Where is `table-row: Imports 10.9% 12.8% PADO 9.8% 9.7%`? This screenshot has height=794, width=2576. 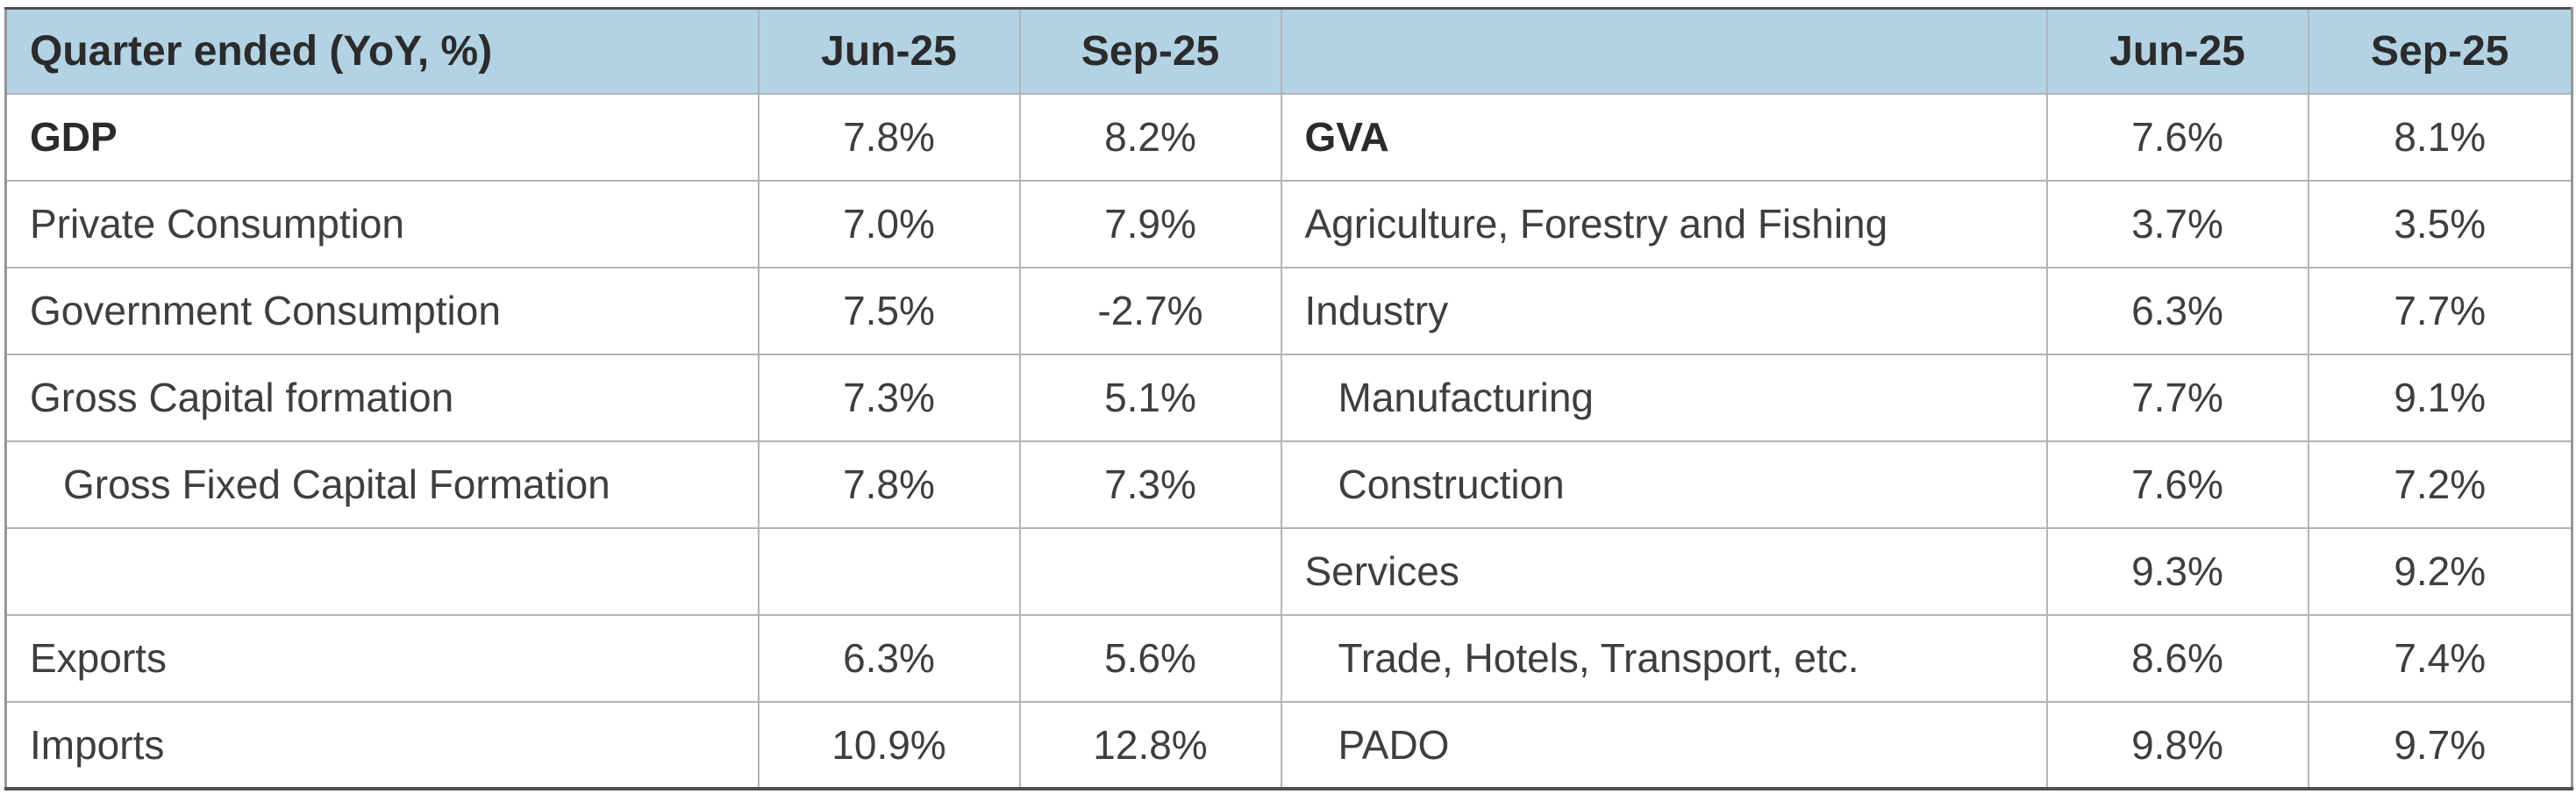 table-row: Imports 10.9% 12.8% PADO 9.8% 9.7% is located at coordinates (1288, 745).